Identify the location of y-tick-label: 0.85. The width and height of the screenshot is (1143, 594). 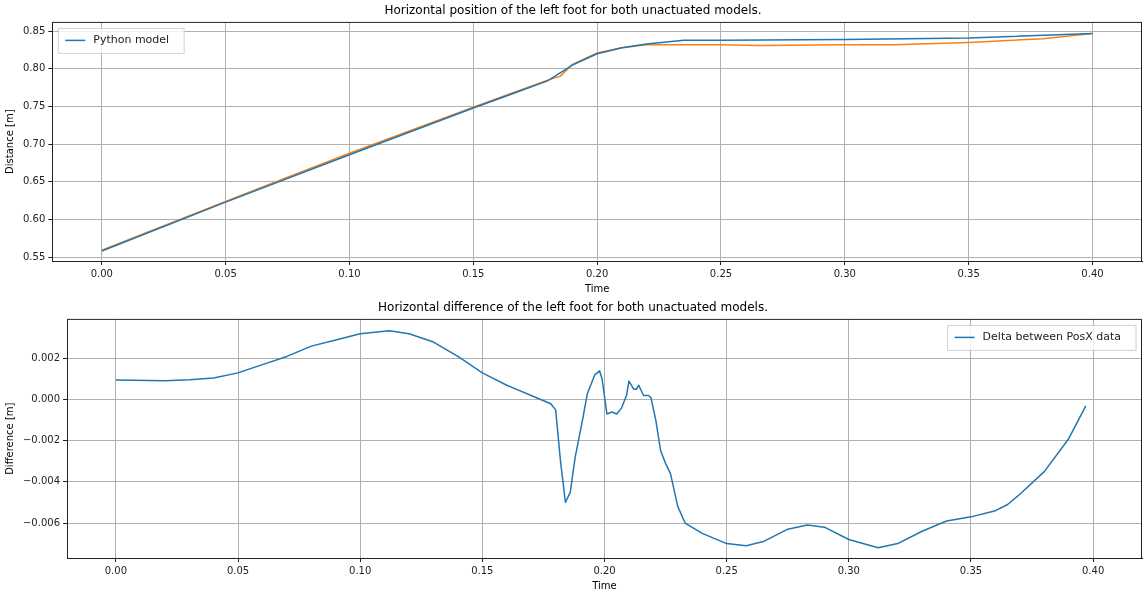
(34, 30).